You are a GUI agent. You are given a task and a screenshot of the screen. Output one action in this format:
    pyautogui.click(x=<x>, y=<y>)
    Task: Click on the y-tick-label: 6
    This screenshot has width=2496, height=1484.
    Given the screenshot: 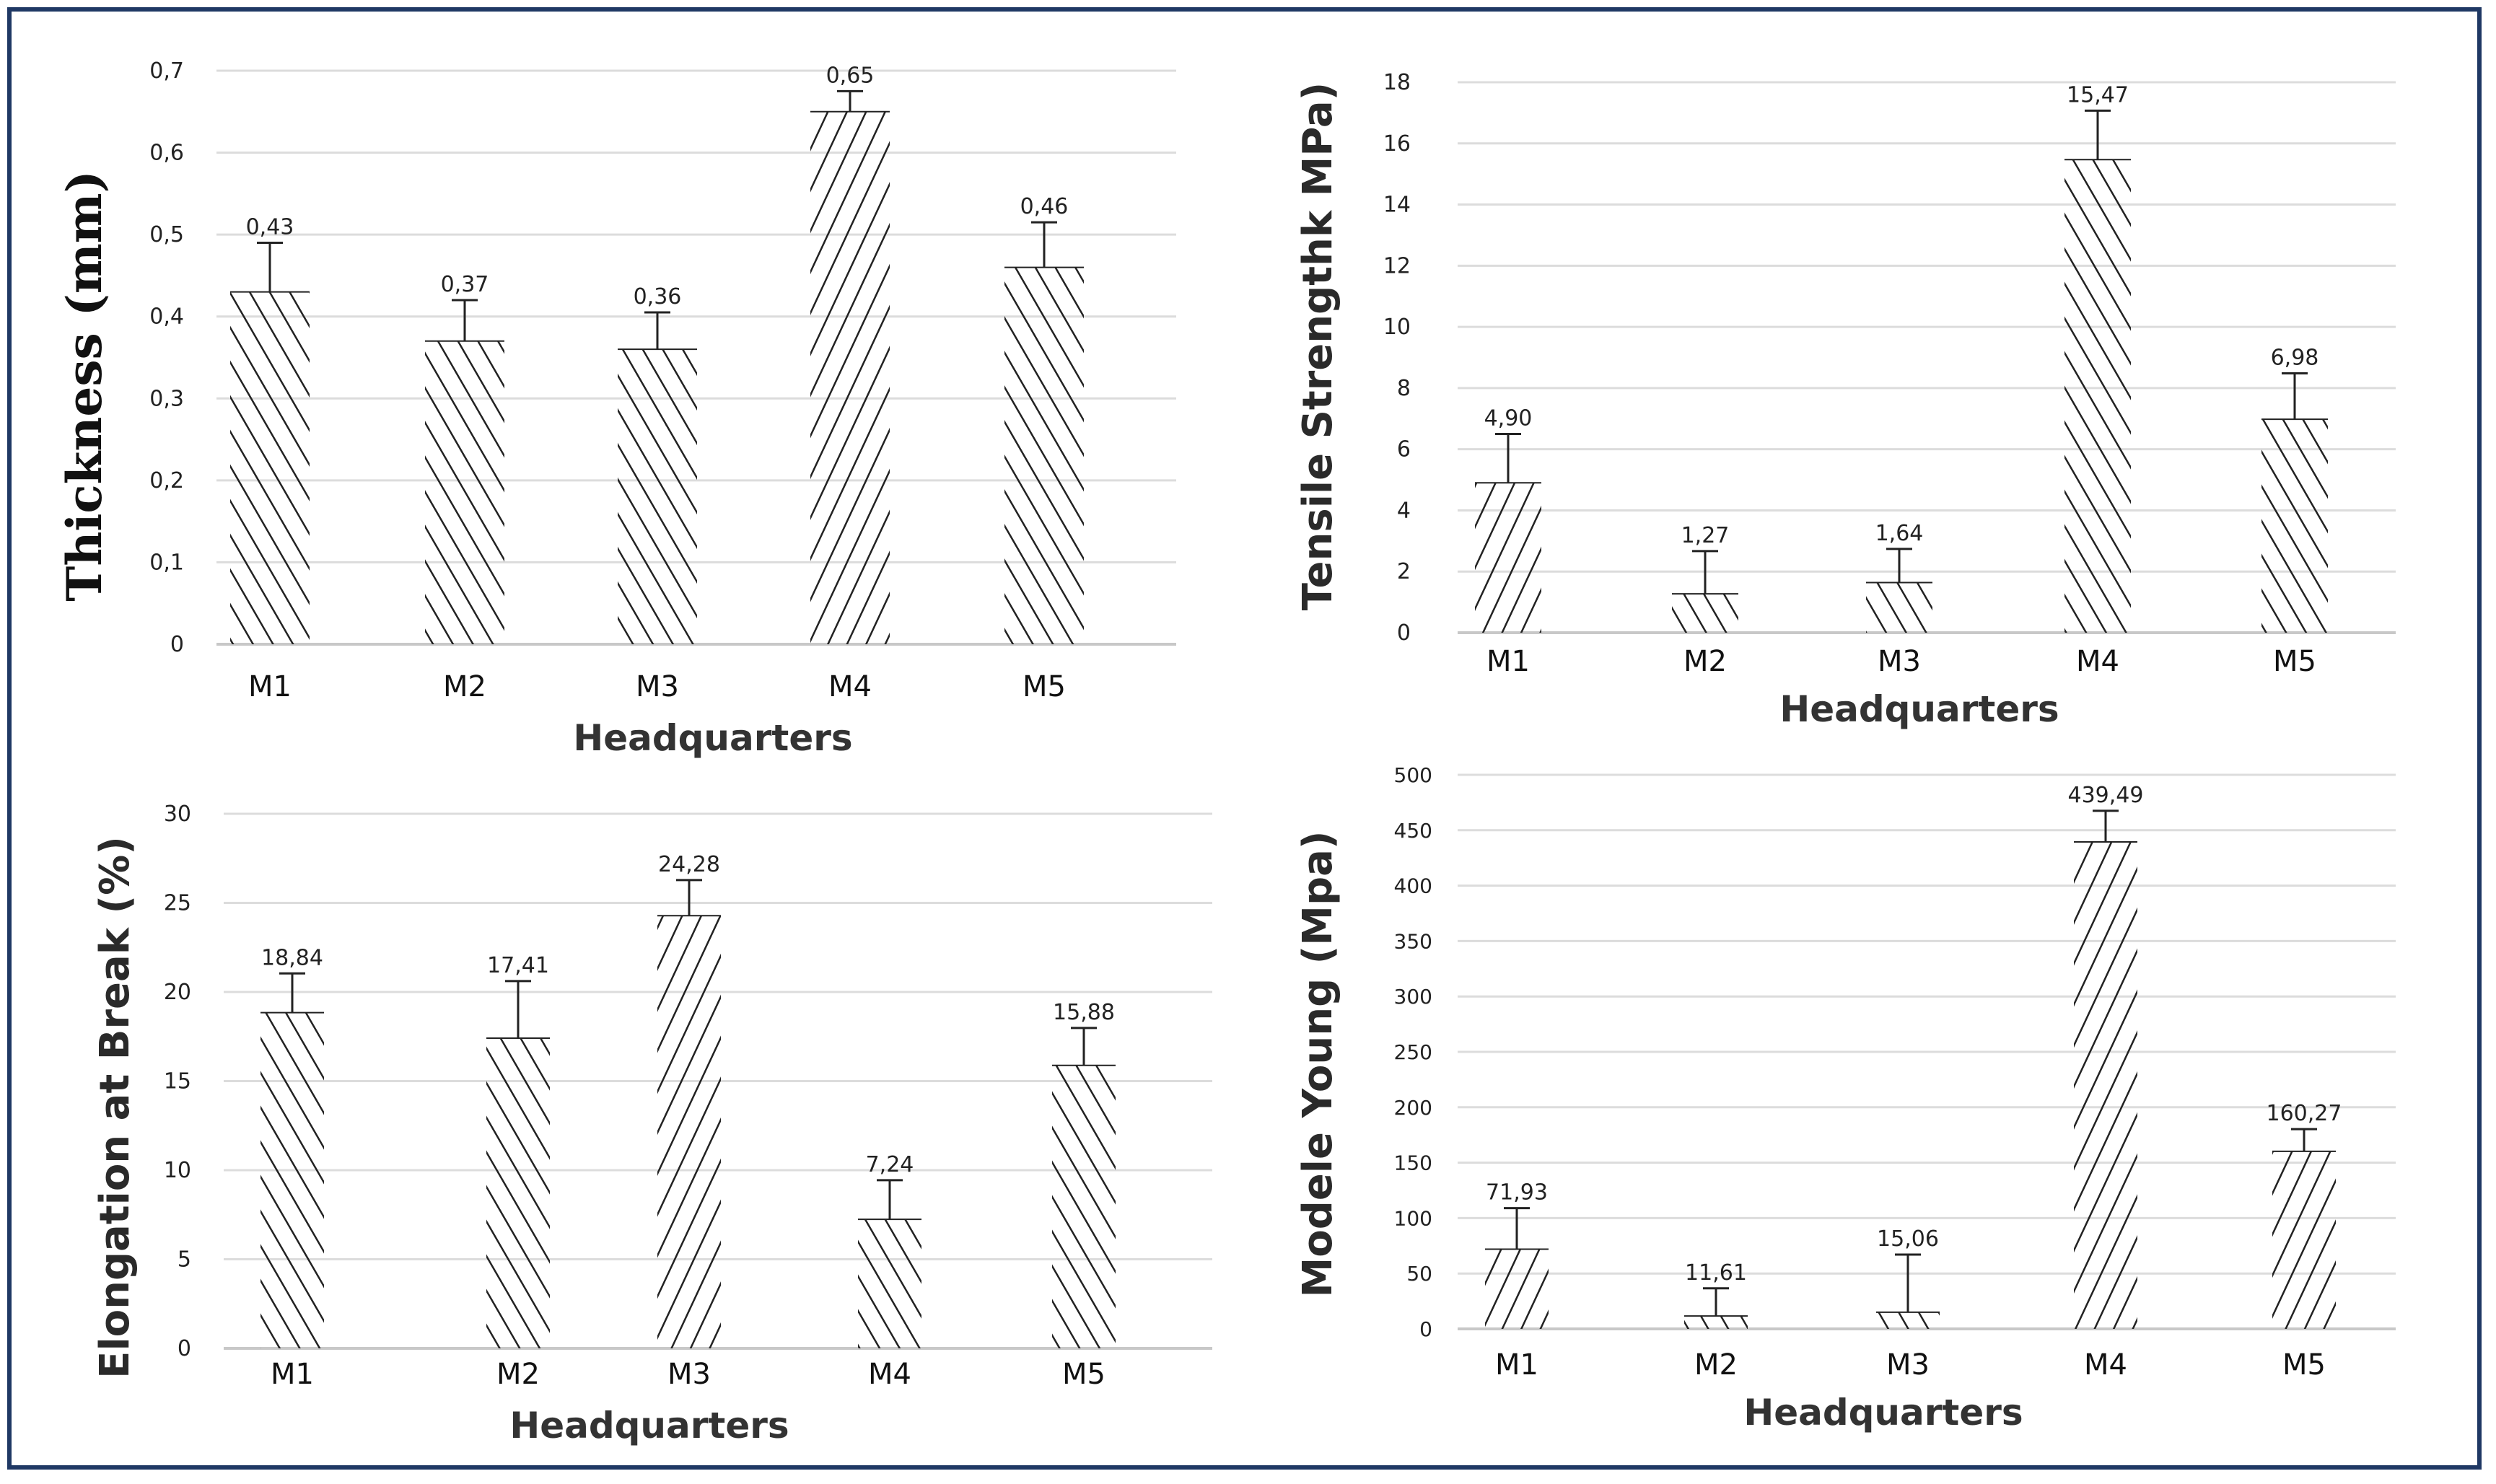 What is the action you would take?
    pyautogui.click(x=1404, y=449)
    